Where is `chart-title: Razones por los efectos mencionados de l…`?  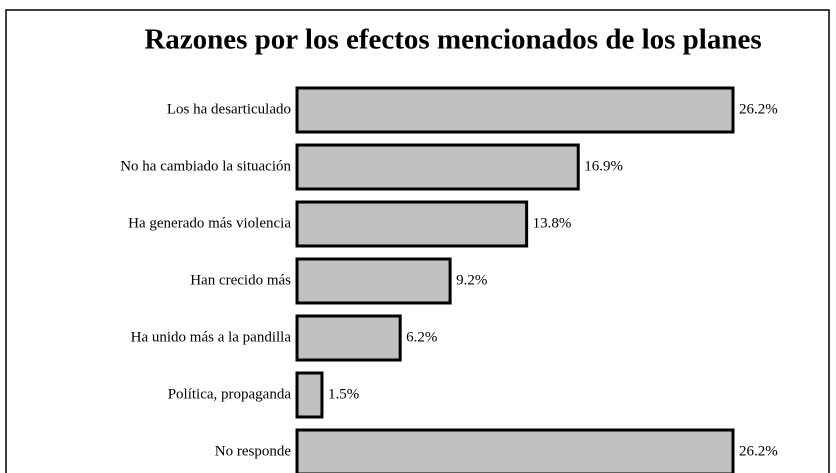
chart-title: Razones por los efectos mencionados de l… is located at coordinates (452, 40).